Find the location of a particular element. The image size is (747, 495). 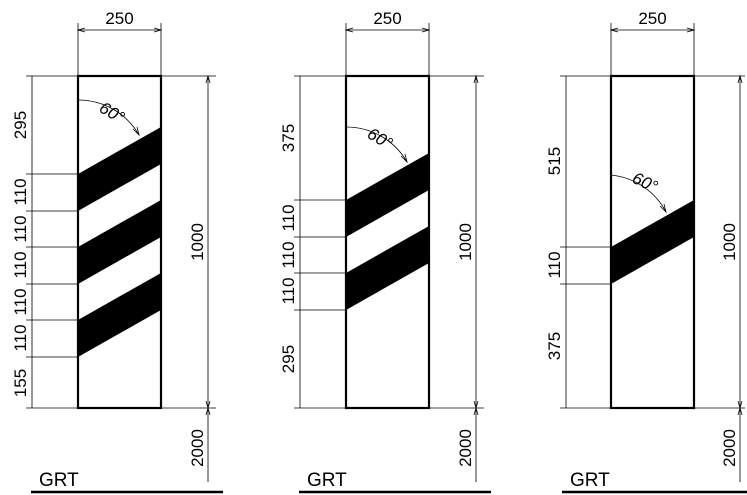

panel-2-height-label: 1000 is located at coordinates (465, 242).